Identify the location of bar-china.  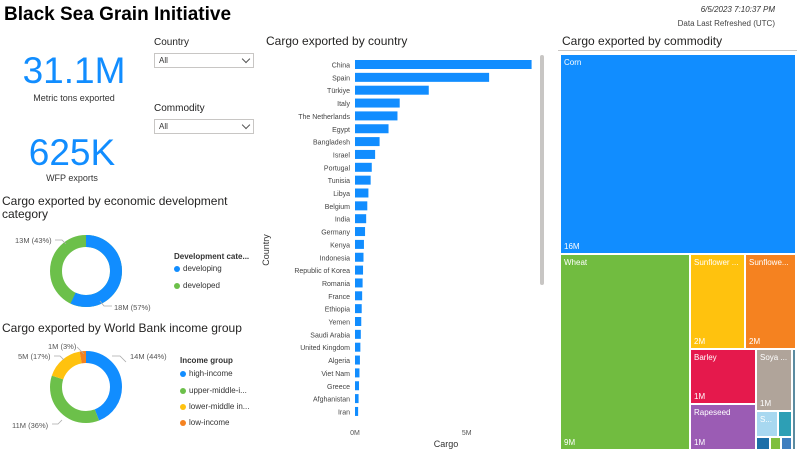
(443, 64).